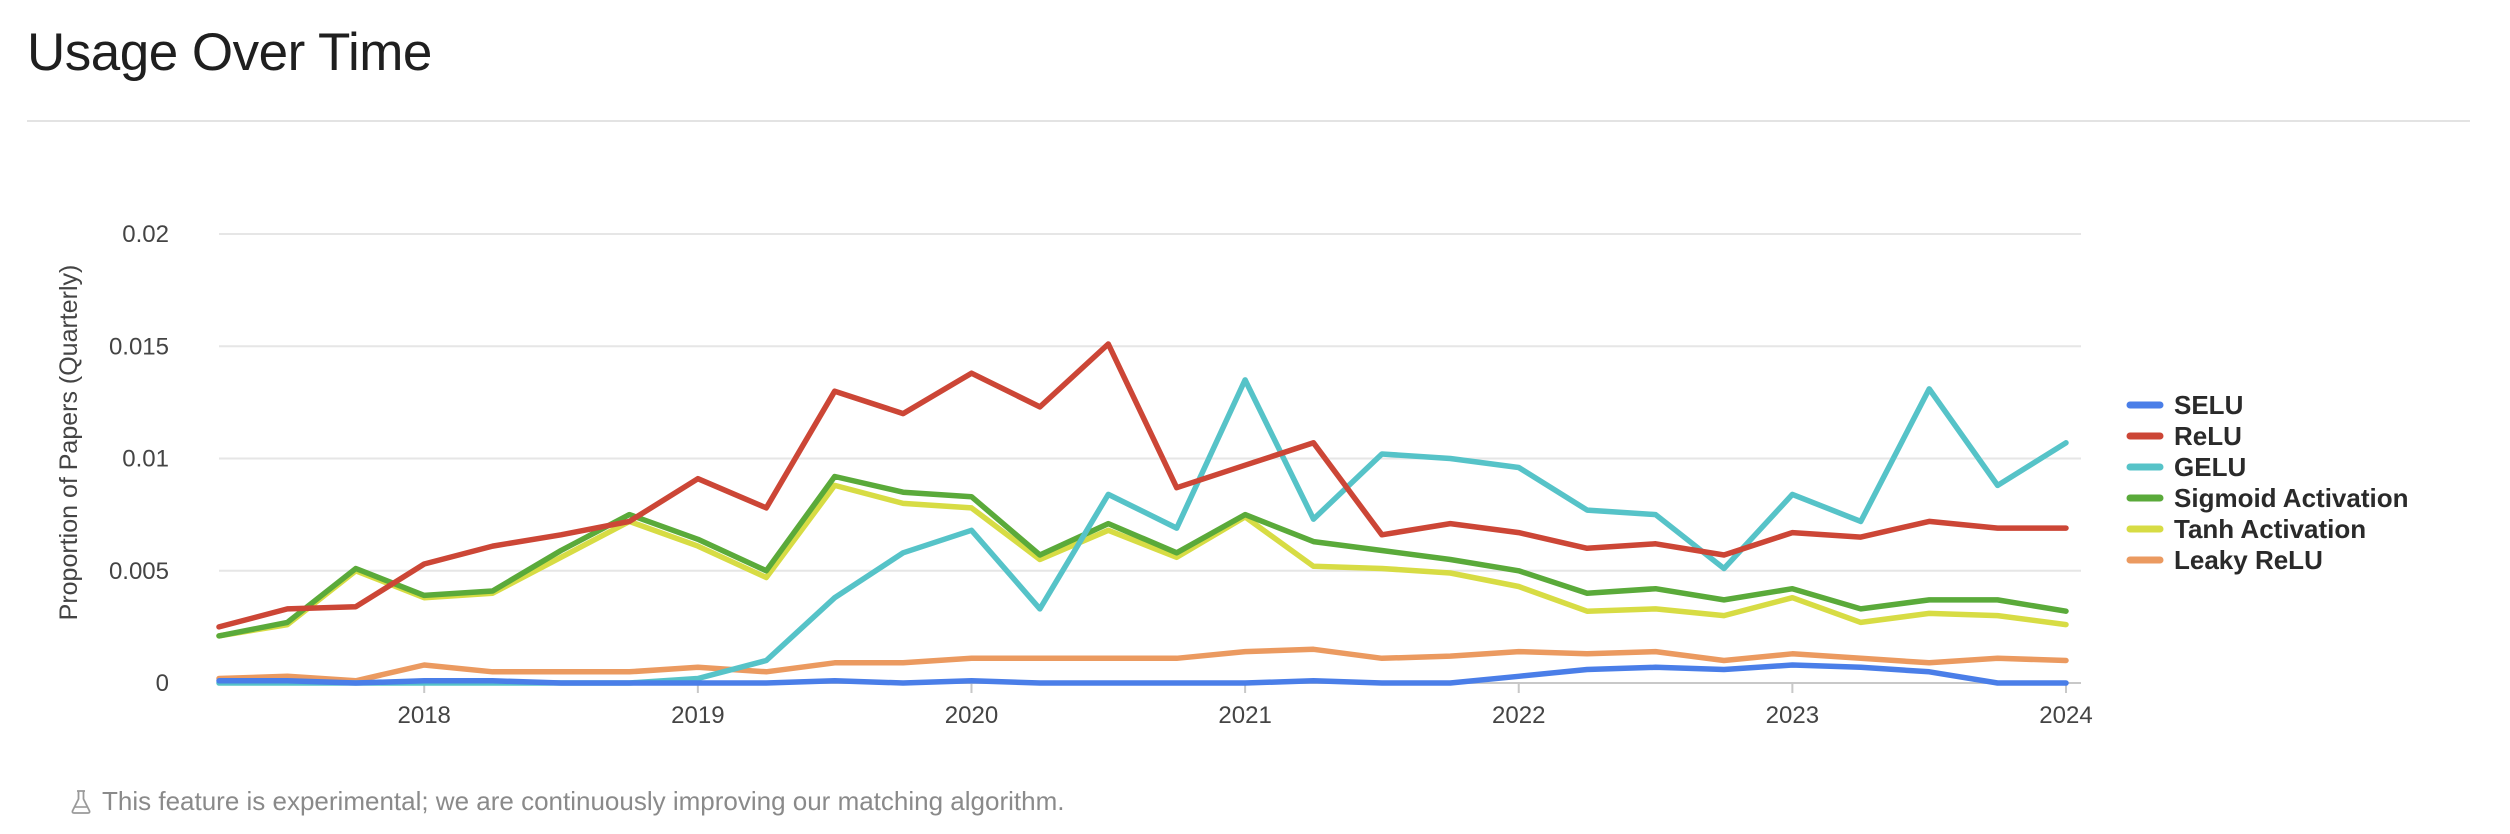 Image resolution: width=2510 pixels, height=834 pixels. Describe the element at coordinates (2208, 436) in the screenshot. I see `legend-label: ReLU` at that location.